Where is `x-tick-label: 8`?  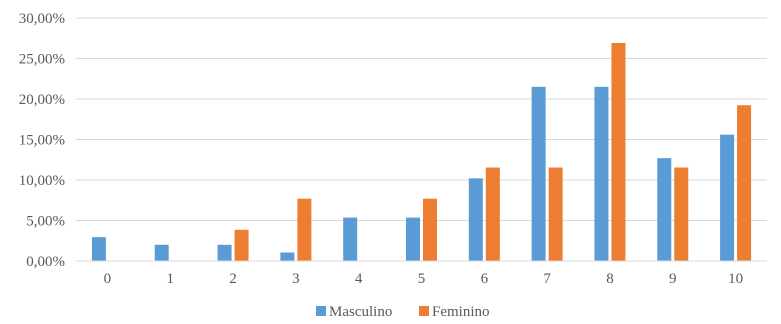
x-tick-label: 8 is located at coordinates (610, 279).